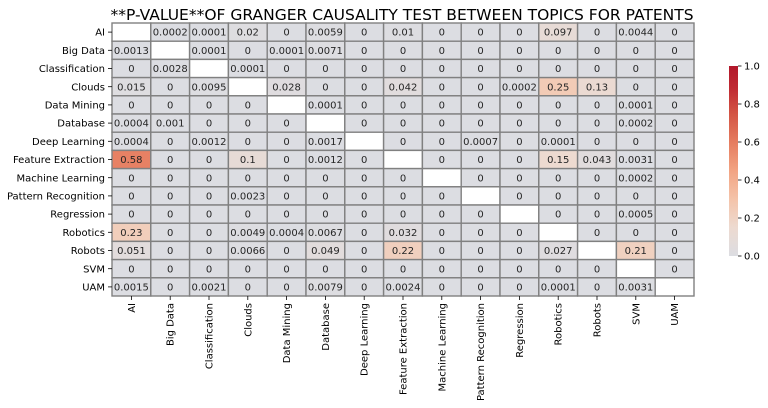  Describe the element at coordinates (93, 288) in the screenshot. I see `row-label: UAM` at that location.